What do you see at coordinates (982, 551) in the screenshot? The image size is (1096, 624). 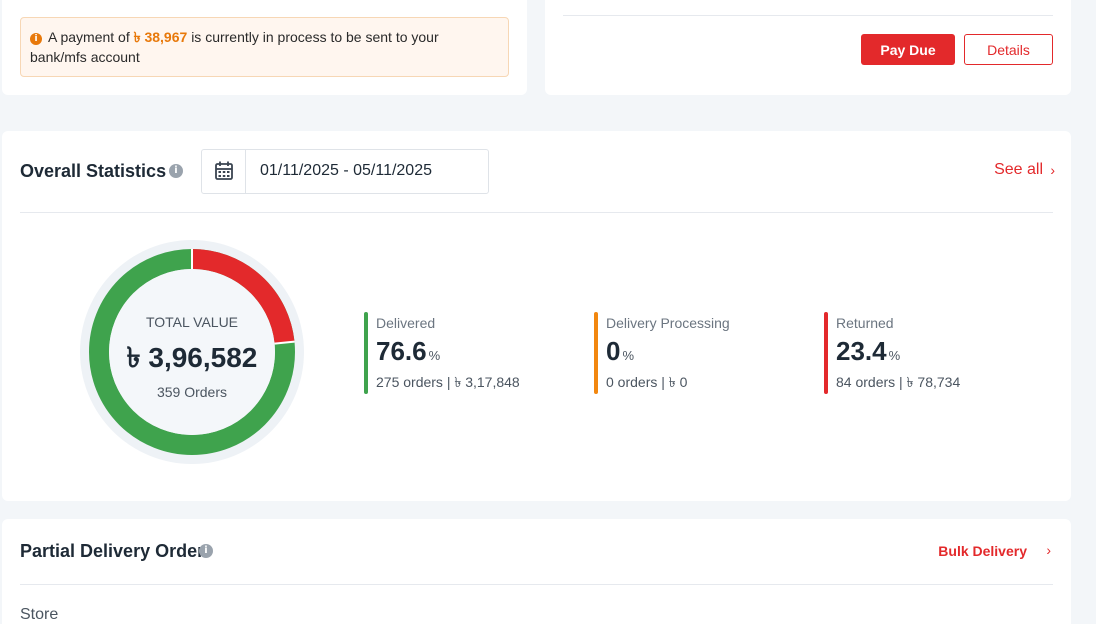 I see `bulk-delivery-link: Bulk Delivery` at bounding box center [982, 551].